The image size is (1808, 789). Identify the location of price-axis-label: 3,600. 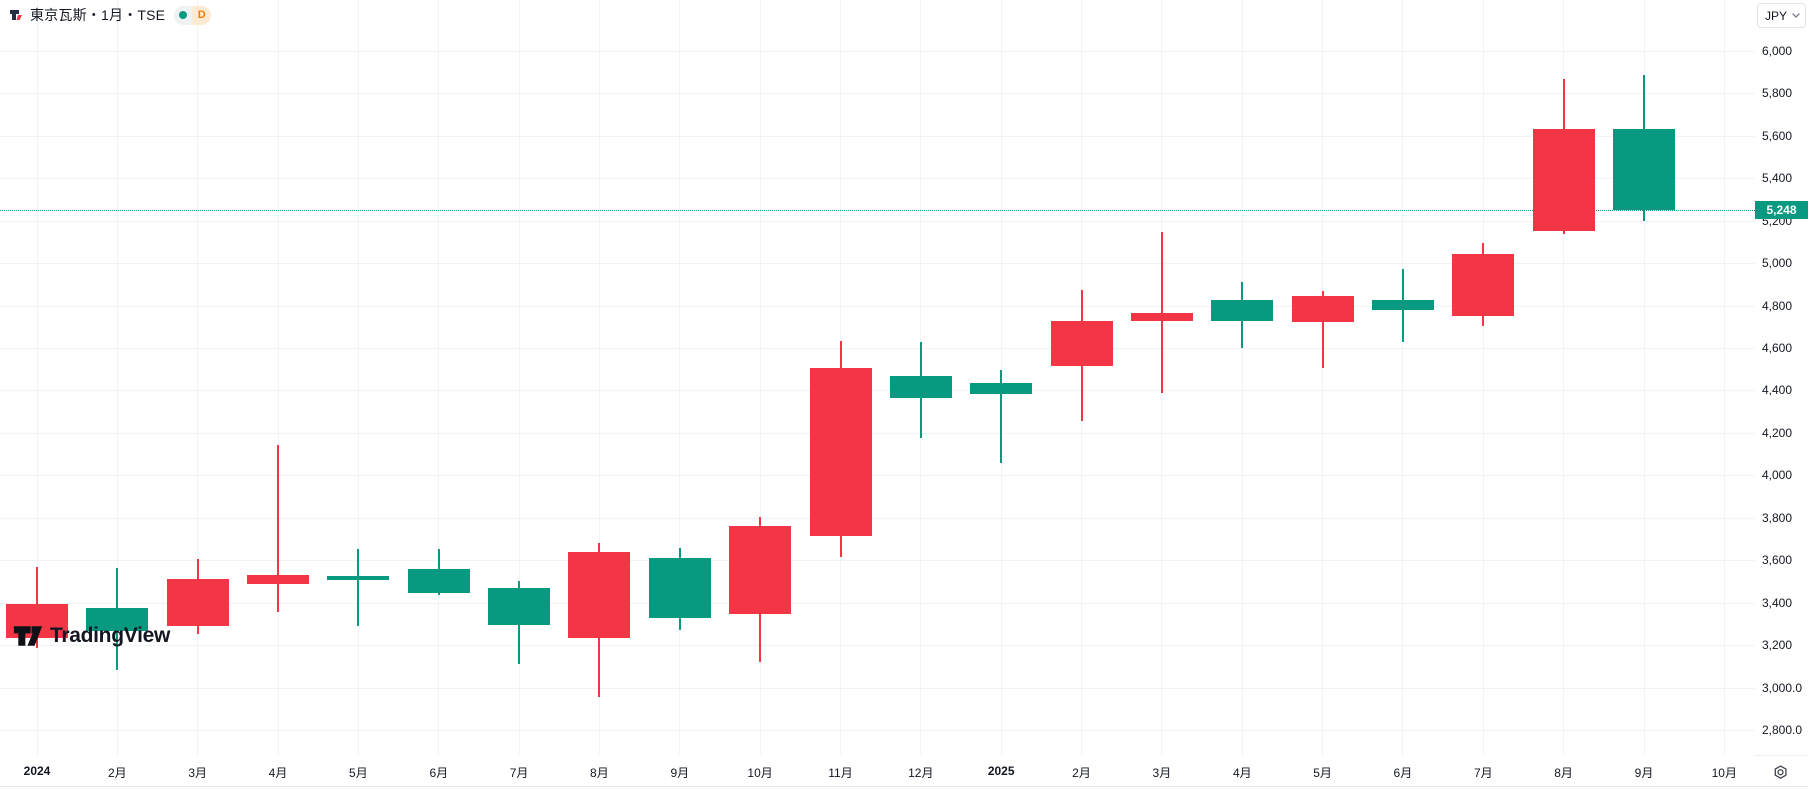
(1777, 560).